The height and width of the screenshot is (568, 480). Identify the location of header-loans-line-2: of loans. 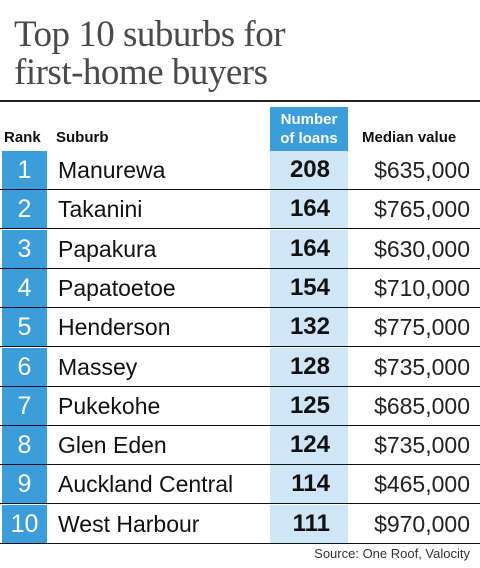
(309, 138).